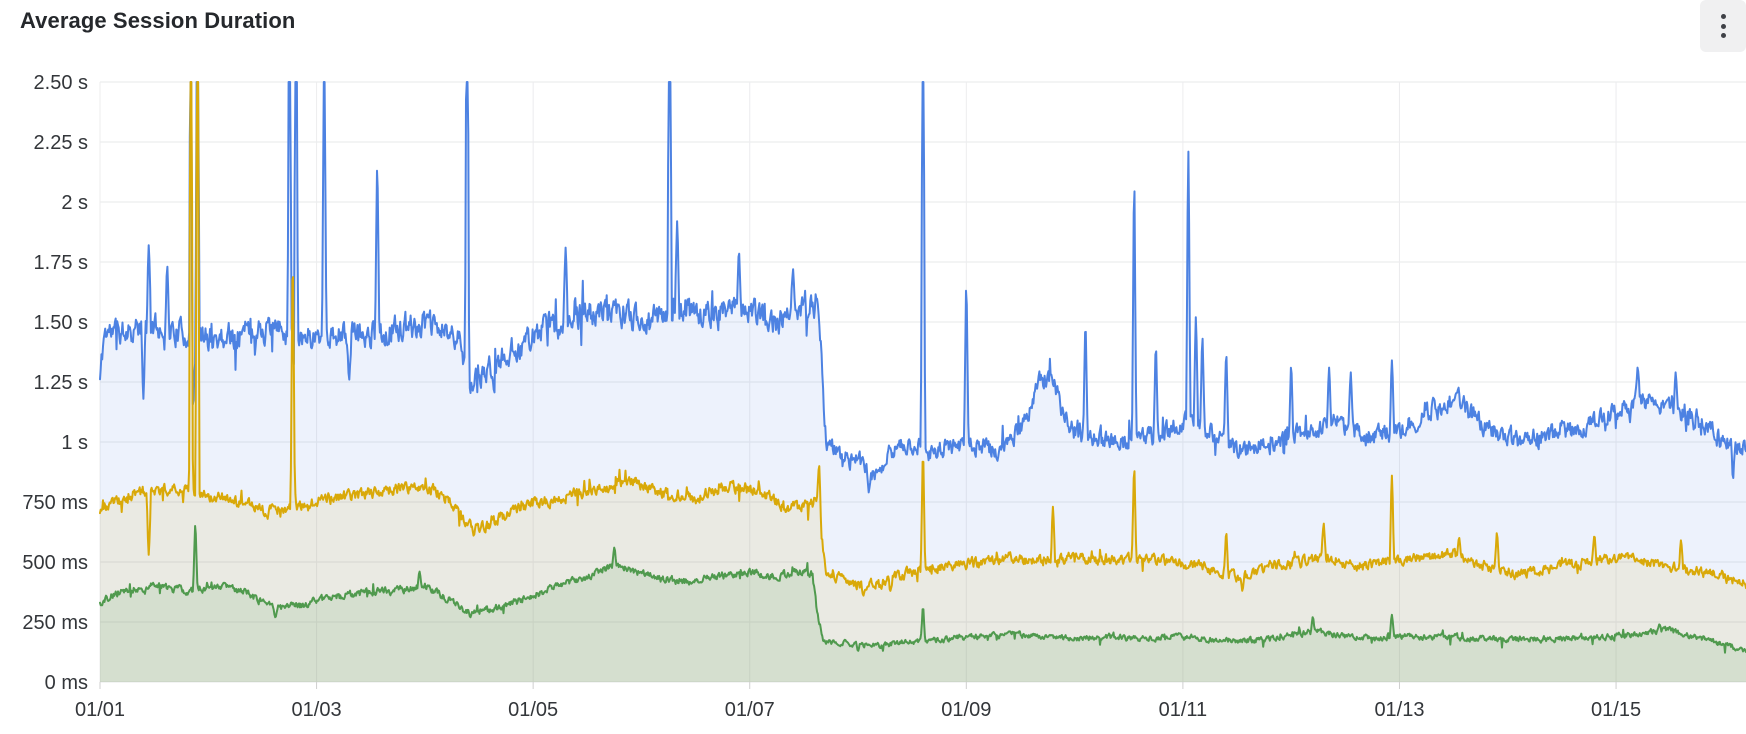 This screenshot has height=734, width=1746. Describe the element at coordinates (100, 710) in the screenshot. I see `x-tick-label: 01/01` at that location.